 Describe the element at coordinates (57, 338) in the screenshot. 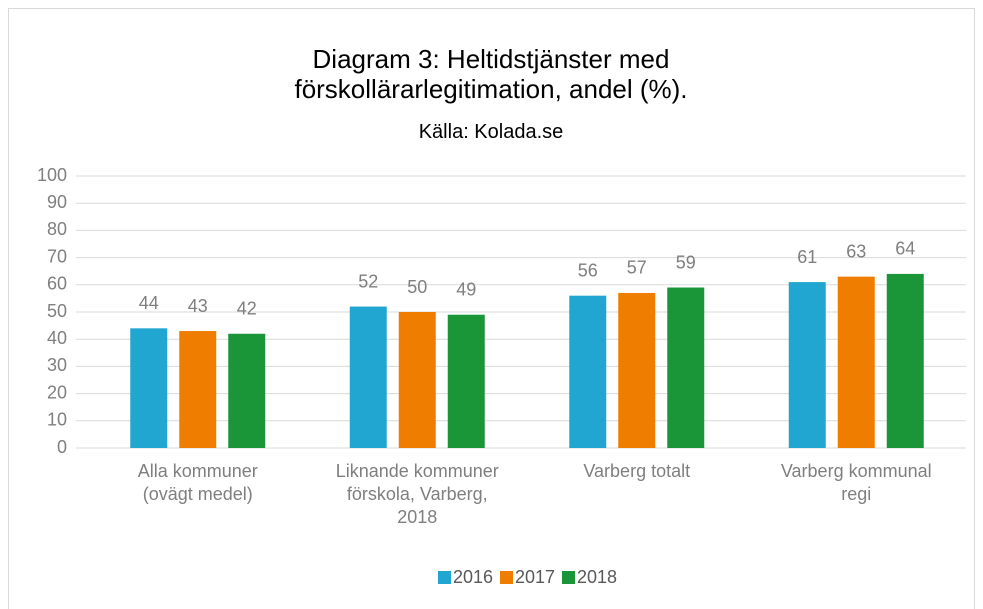

I see `y-tick-label: 40` at that location.